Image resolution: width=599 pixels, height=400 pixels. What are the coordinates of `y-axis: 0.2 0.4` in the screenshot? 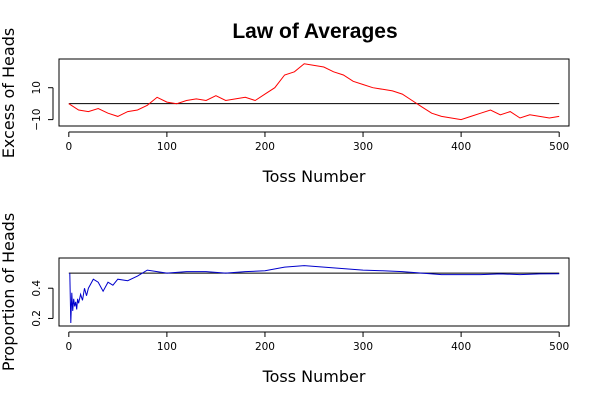 It's located at (42, 303).